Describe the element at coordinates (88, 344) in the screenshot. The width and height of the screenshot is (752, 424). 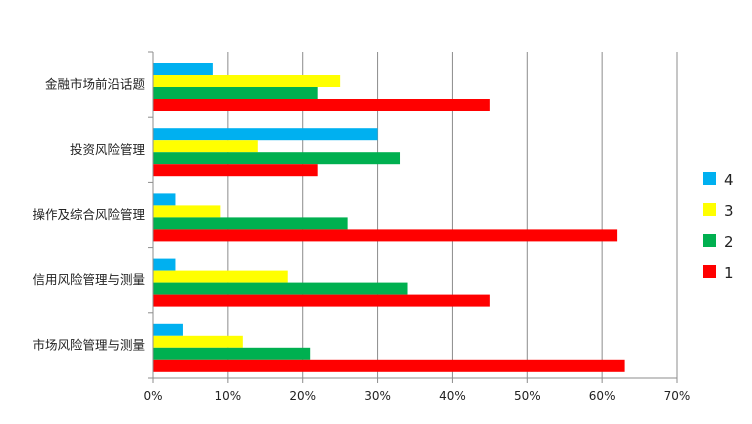
I see `category-label: 市场风险管理与测量` at that location.